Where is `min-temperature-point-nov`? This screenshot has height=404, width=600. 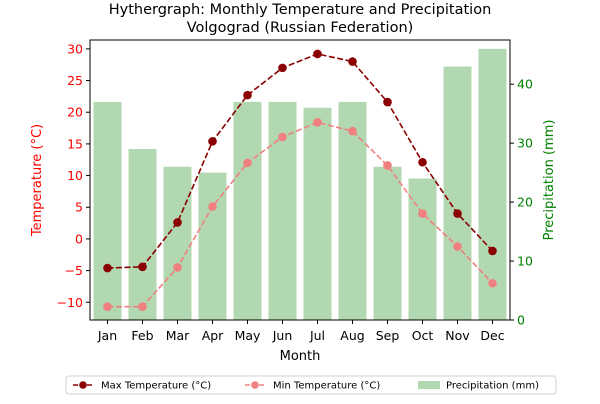 min-temperature-point-nov is located at coordinates (457, 246).